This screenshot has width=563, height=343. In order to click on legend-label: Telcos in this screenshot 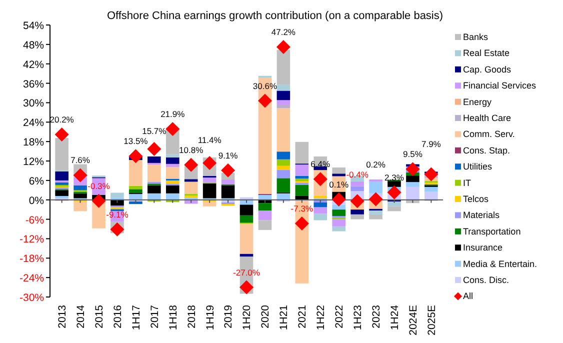, I will do `click(476, 199)`.